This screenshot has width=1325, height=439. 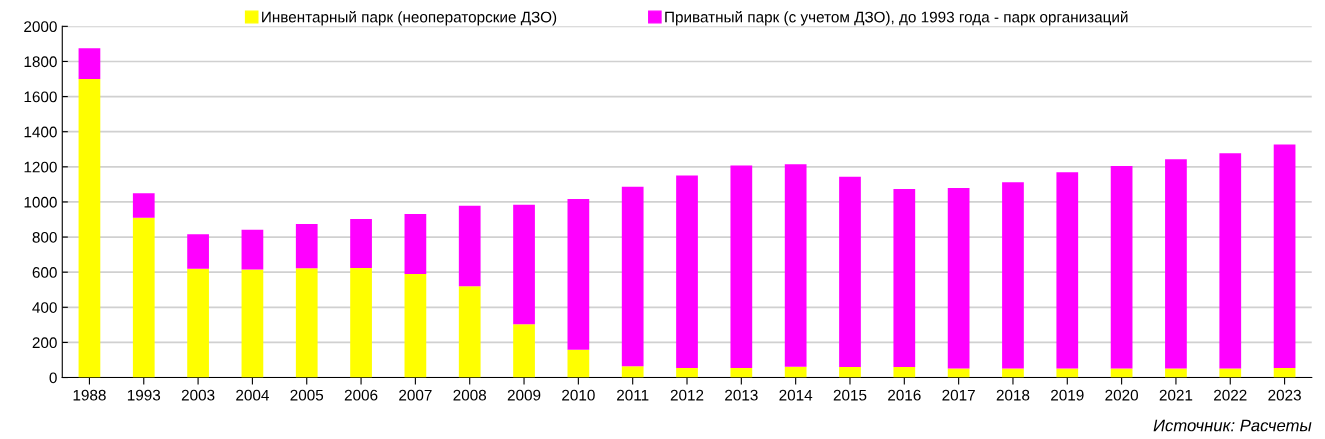 What do you see at coordinates (40, 132) in the screenshot?
I see `y-tick-label: 1400` at bounding box center [40, 132].